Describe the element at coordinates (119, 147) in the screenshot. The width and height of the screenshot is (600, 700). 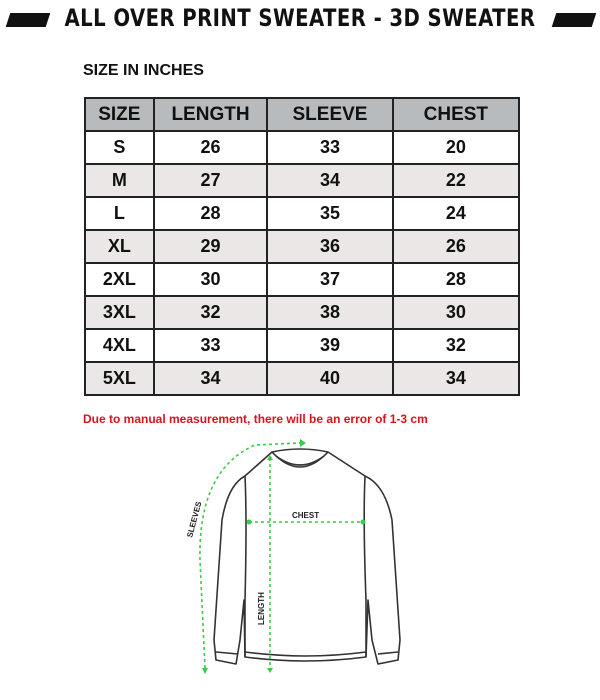
I see `table-cell: S` at that location.